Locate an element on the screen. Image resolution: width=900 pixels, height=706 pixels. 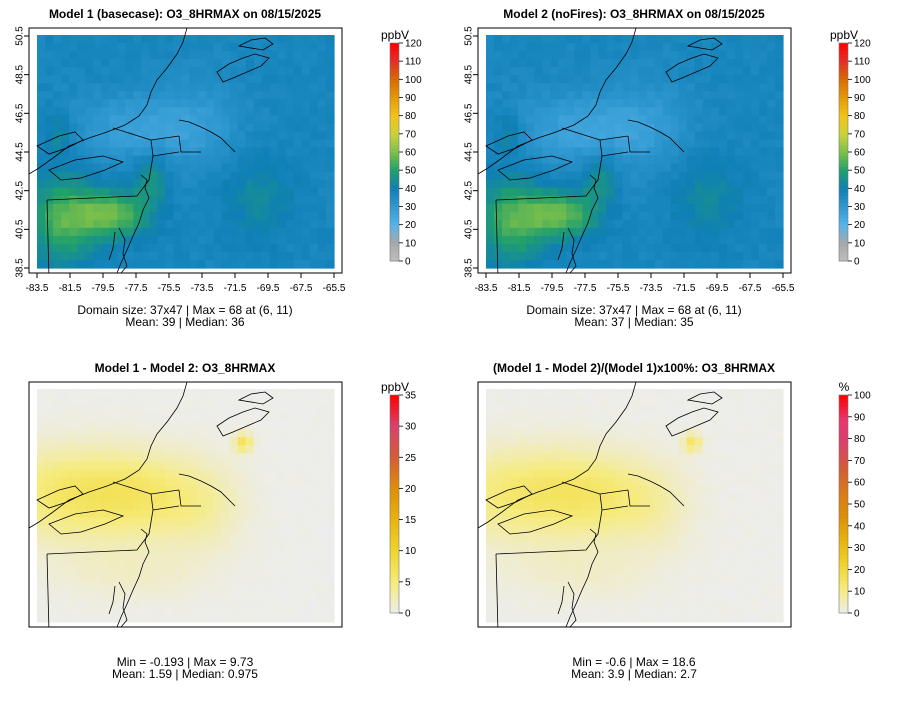
y-tick-label: 38.5 is located at coordinates (20, 268).